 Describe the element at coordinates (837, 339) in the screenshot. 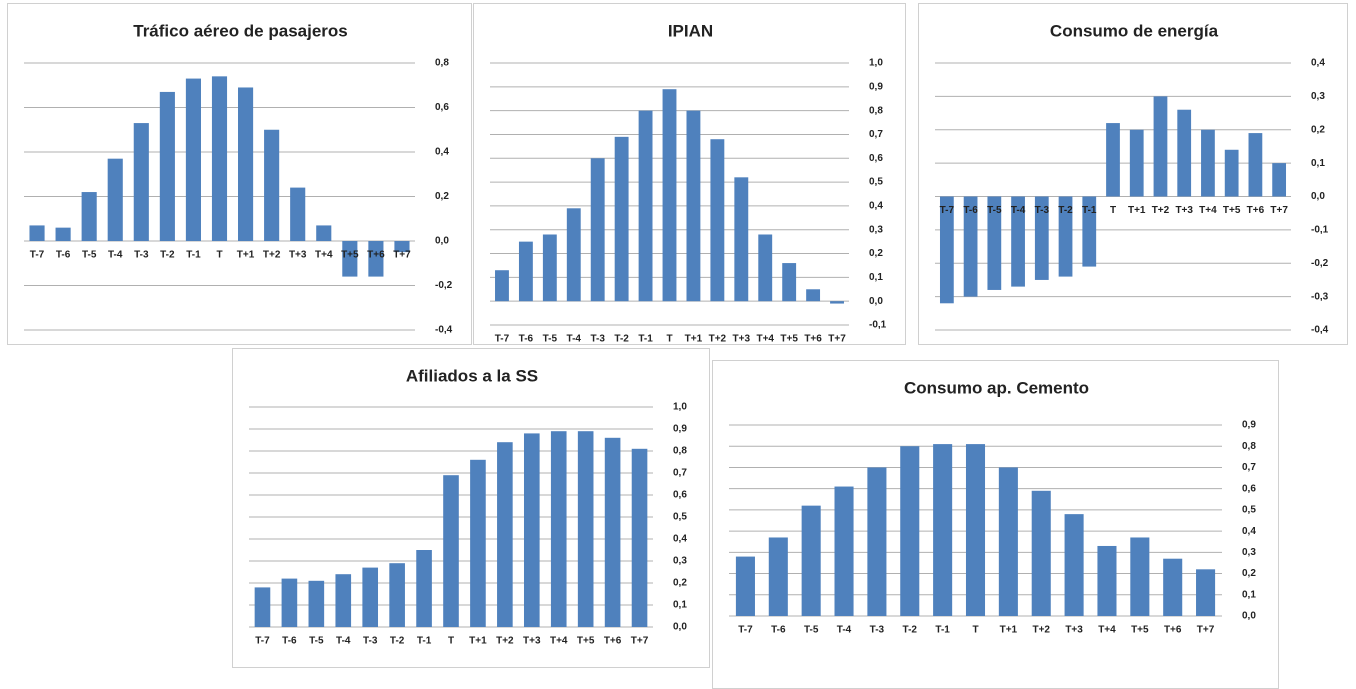

I see `x-tick-label: T+7` at that location.